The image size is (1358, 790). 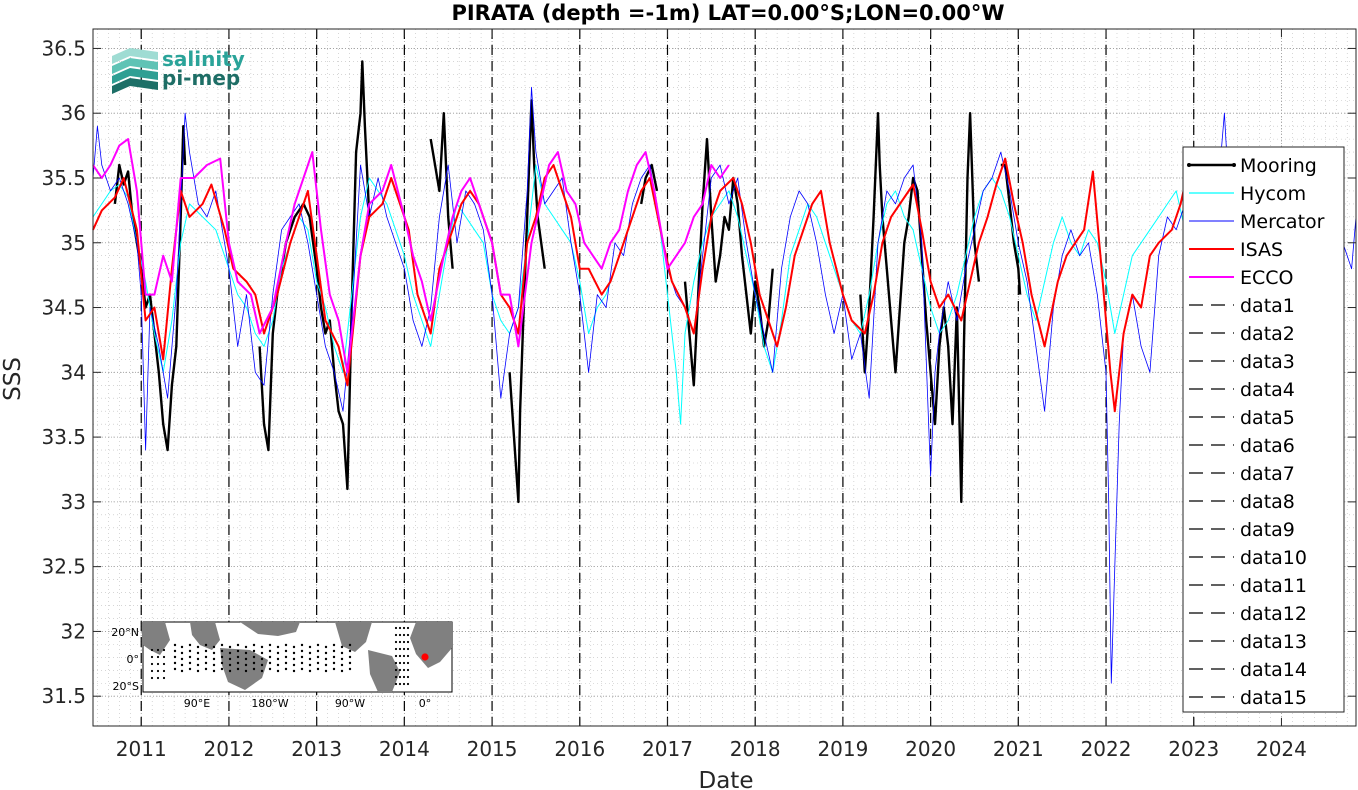 What do you see at coordinates (1267, 474) in the screenshot?
I see `legend-label-data7: data7` at bounding box center [1267, 474].